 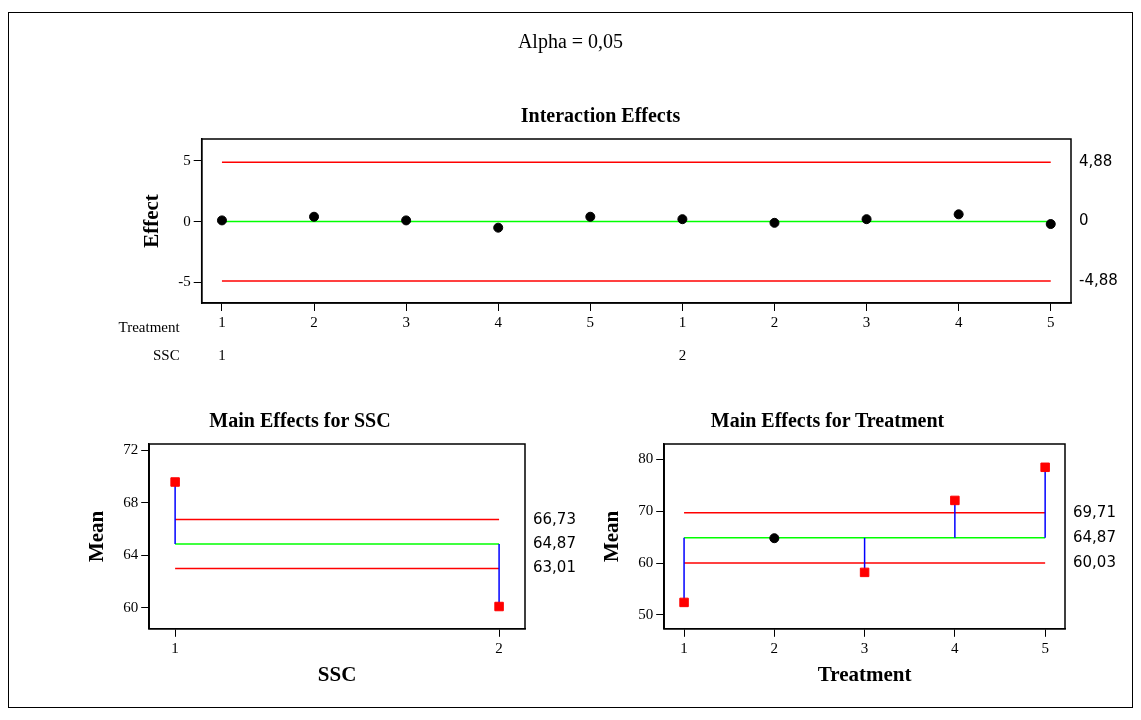 What do you see at coordinates (570, 41) in the screenshot?
I see `chart-subtitle: Alpha = 0,05` at bounding box center [570, 41].